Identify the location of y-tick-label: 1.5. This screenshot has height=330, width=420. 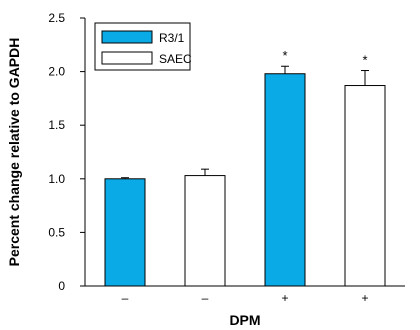
(56, 125).